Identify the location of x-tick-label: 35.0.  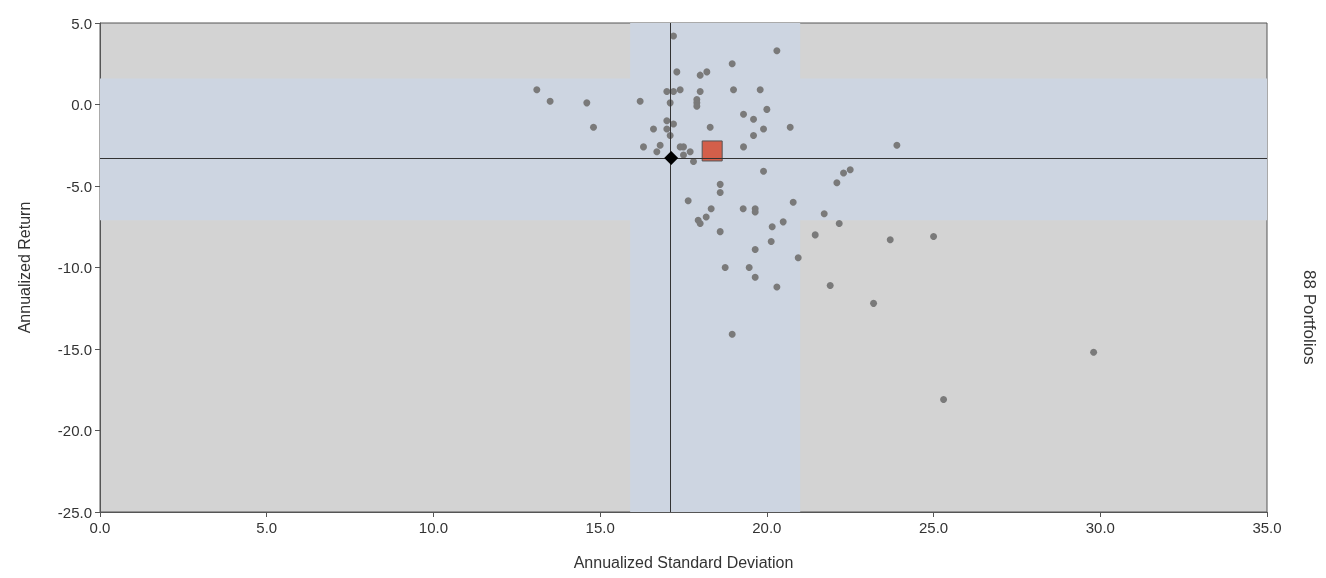
(1267, 527).